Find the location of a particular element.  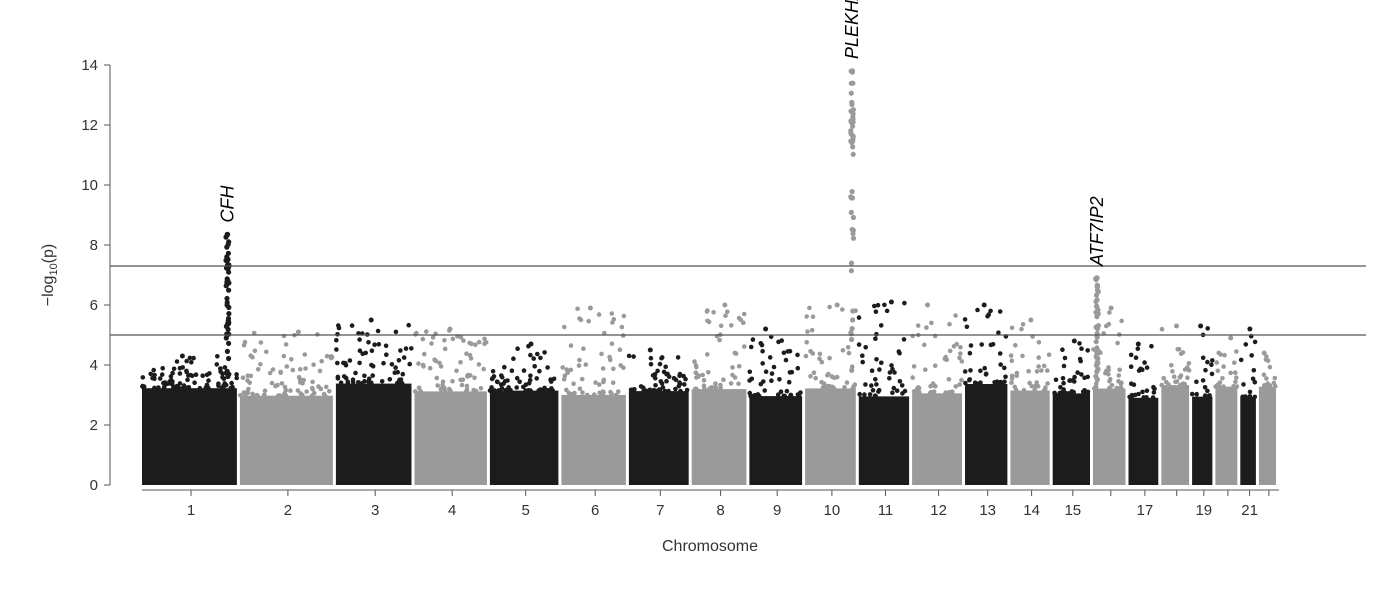

chromosome-22-top-snp is located at coordinates (1264, 353).